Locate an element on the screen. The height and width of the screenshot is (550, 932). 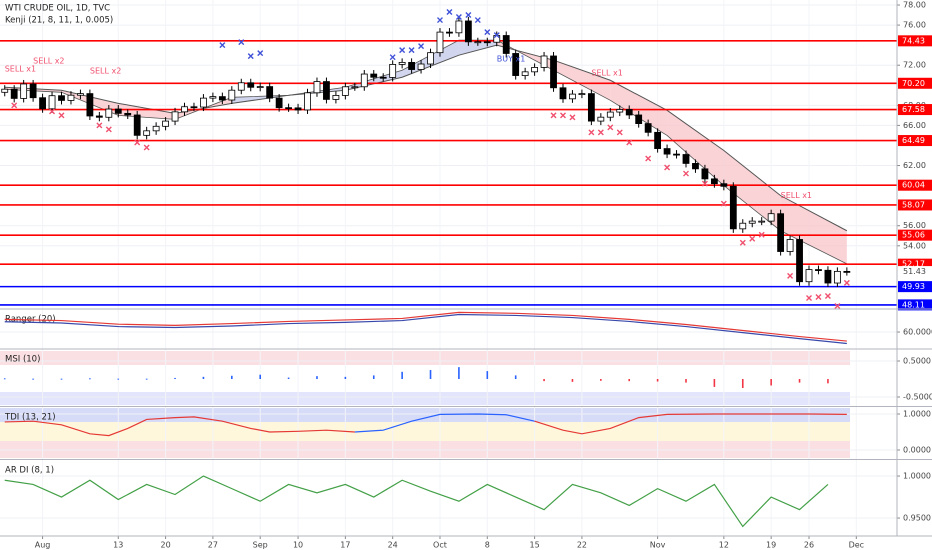
indicator-line is located at coordinates (425, 326).